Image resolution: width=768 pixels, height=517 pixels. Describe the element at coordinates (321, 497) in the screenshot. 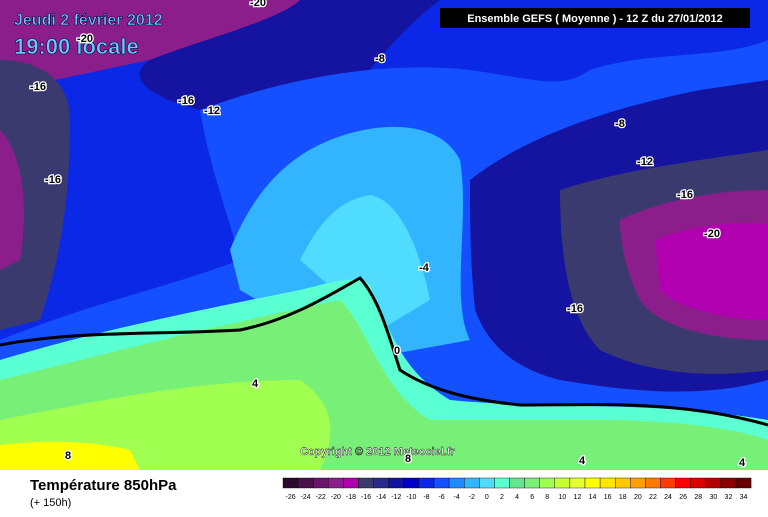

I see `legend-label: -22` at that location.